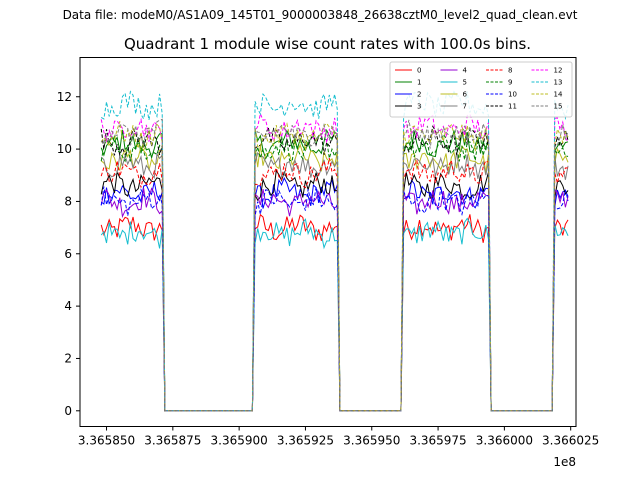 This screenshot has height=480, width=640. I want to click on x-tick-label: 3.366025, so click(570, 441).